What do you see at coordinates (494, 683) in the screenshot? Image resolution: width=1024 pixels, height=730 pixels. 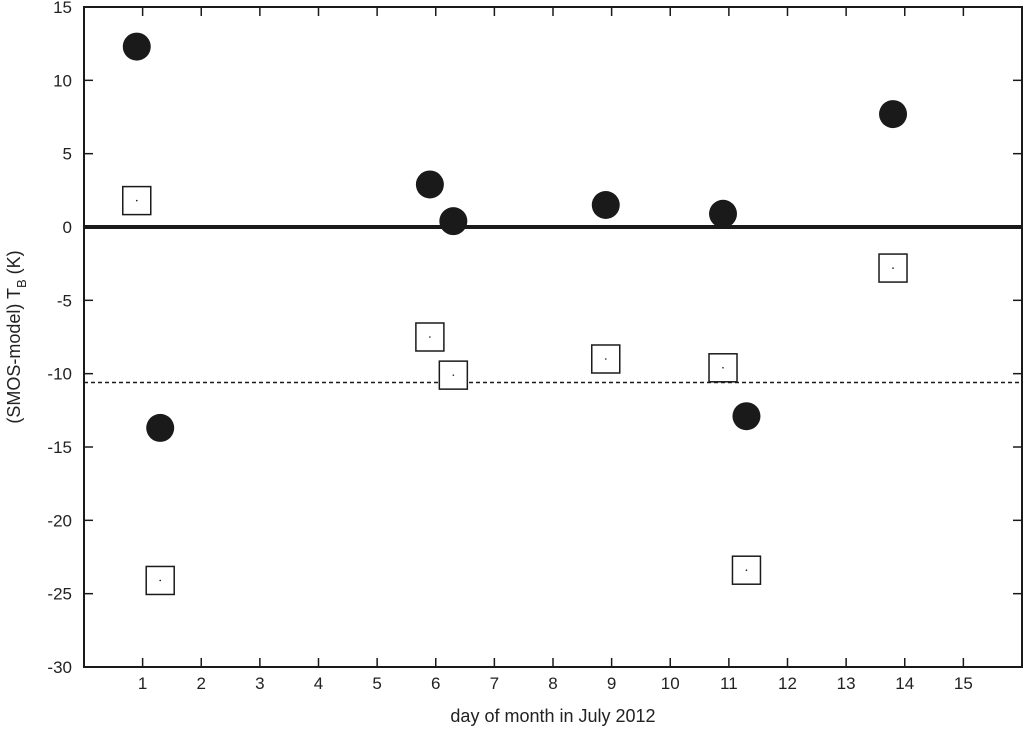 I see `x-tick-label: 7` at bounding box center [494, 683].